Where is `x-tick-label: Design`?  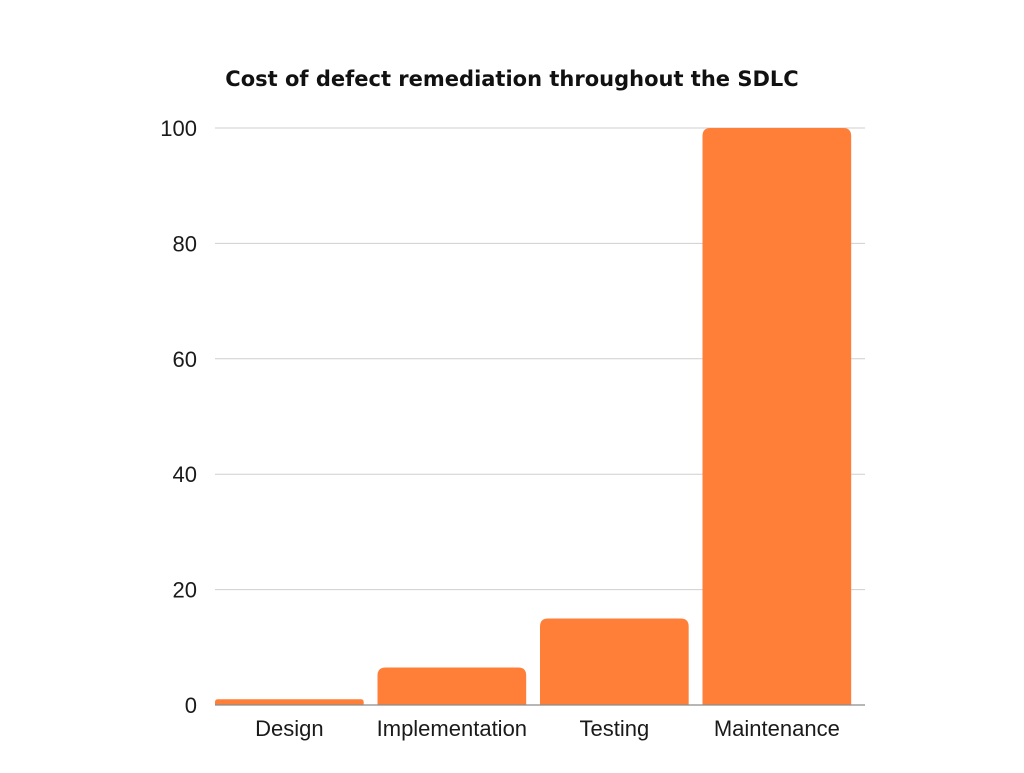
x-tick-label: Design is located at coordinates (289, 728).